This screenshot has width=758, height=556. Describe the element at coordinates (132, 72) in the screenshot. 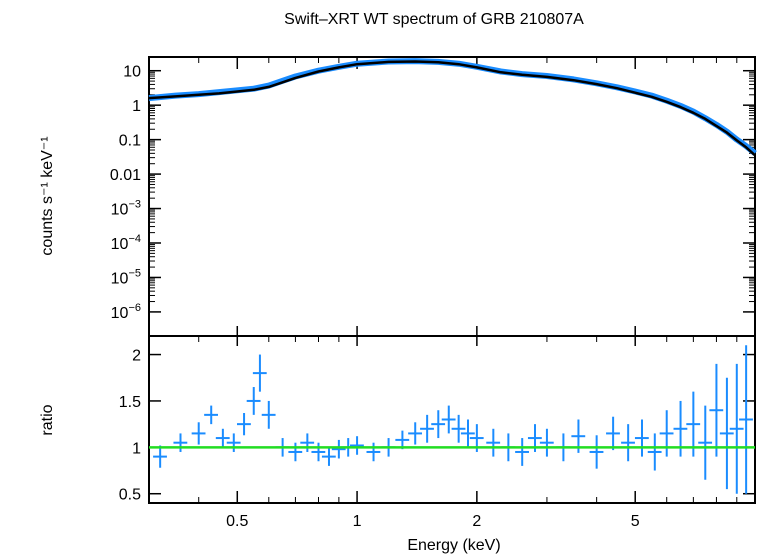

I see `spectrum-ytick-label: 10` at that location.